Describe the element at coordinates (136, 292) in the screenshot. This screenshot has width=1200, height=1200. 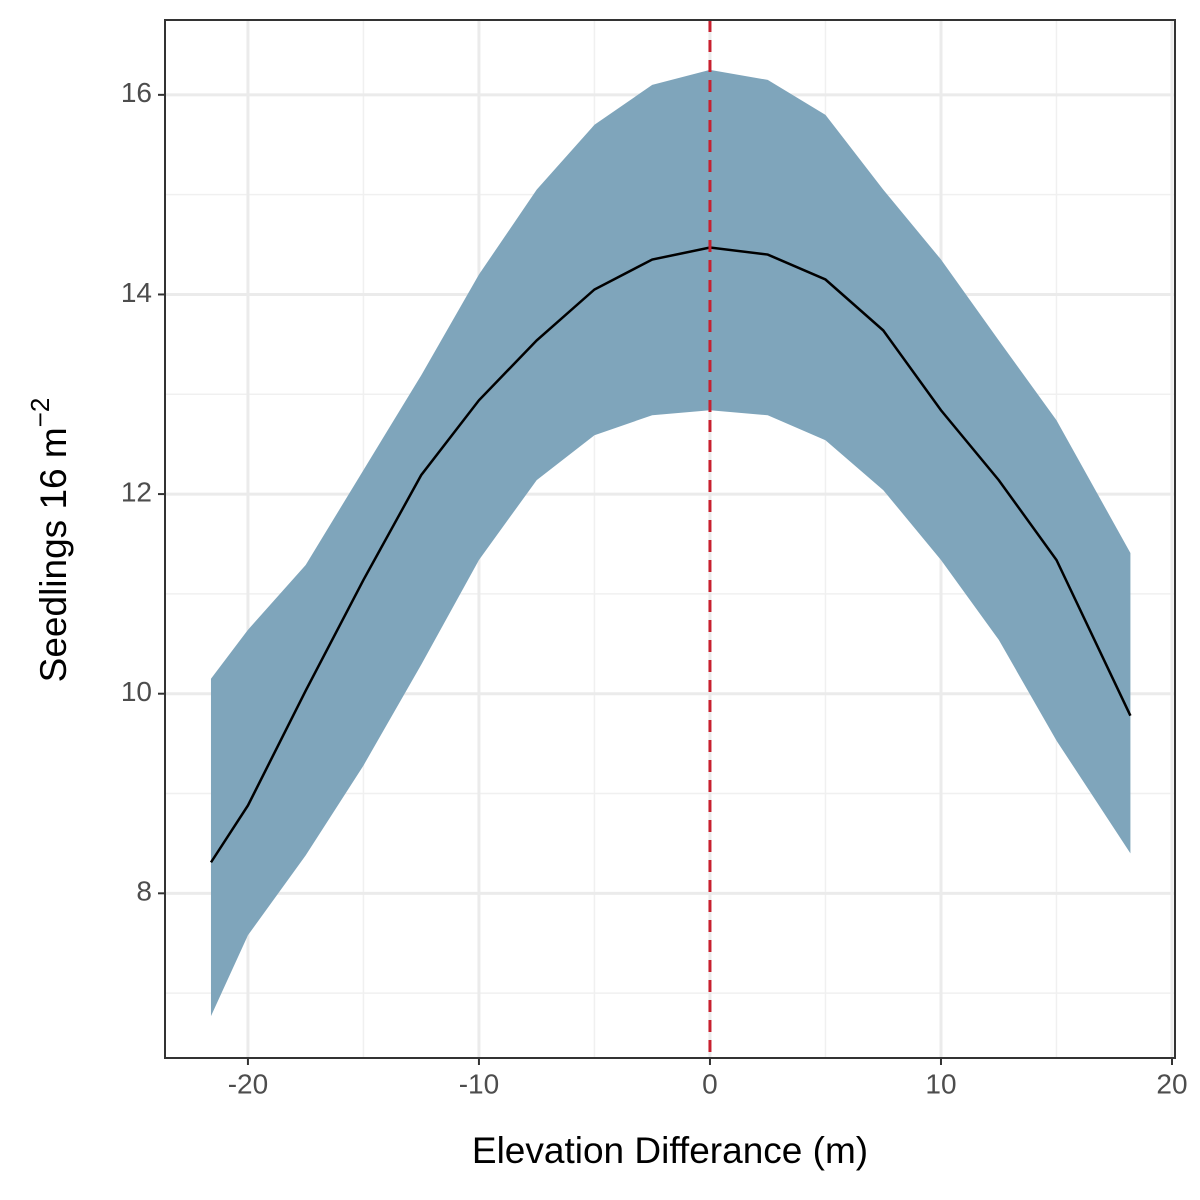
I see `y-tick-label: 14` at that location.